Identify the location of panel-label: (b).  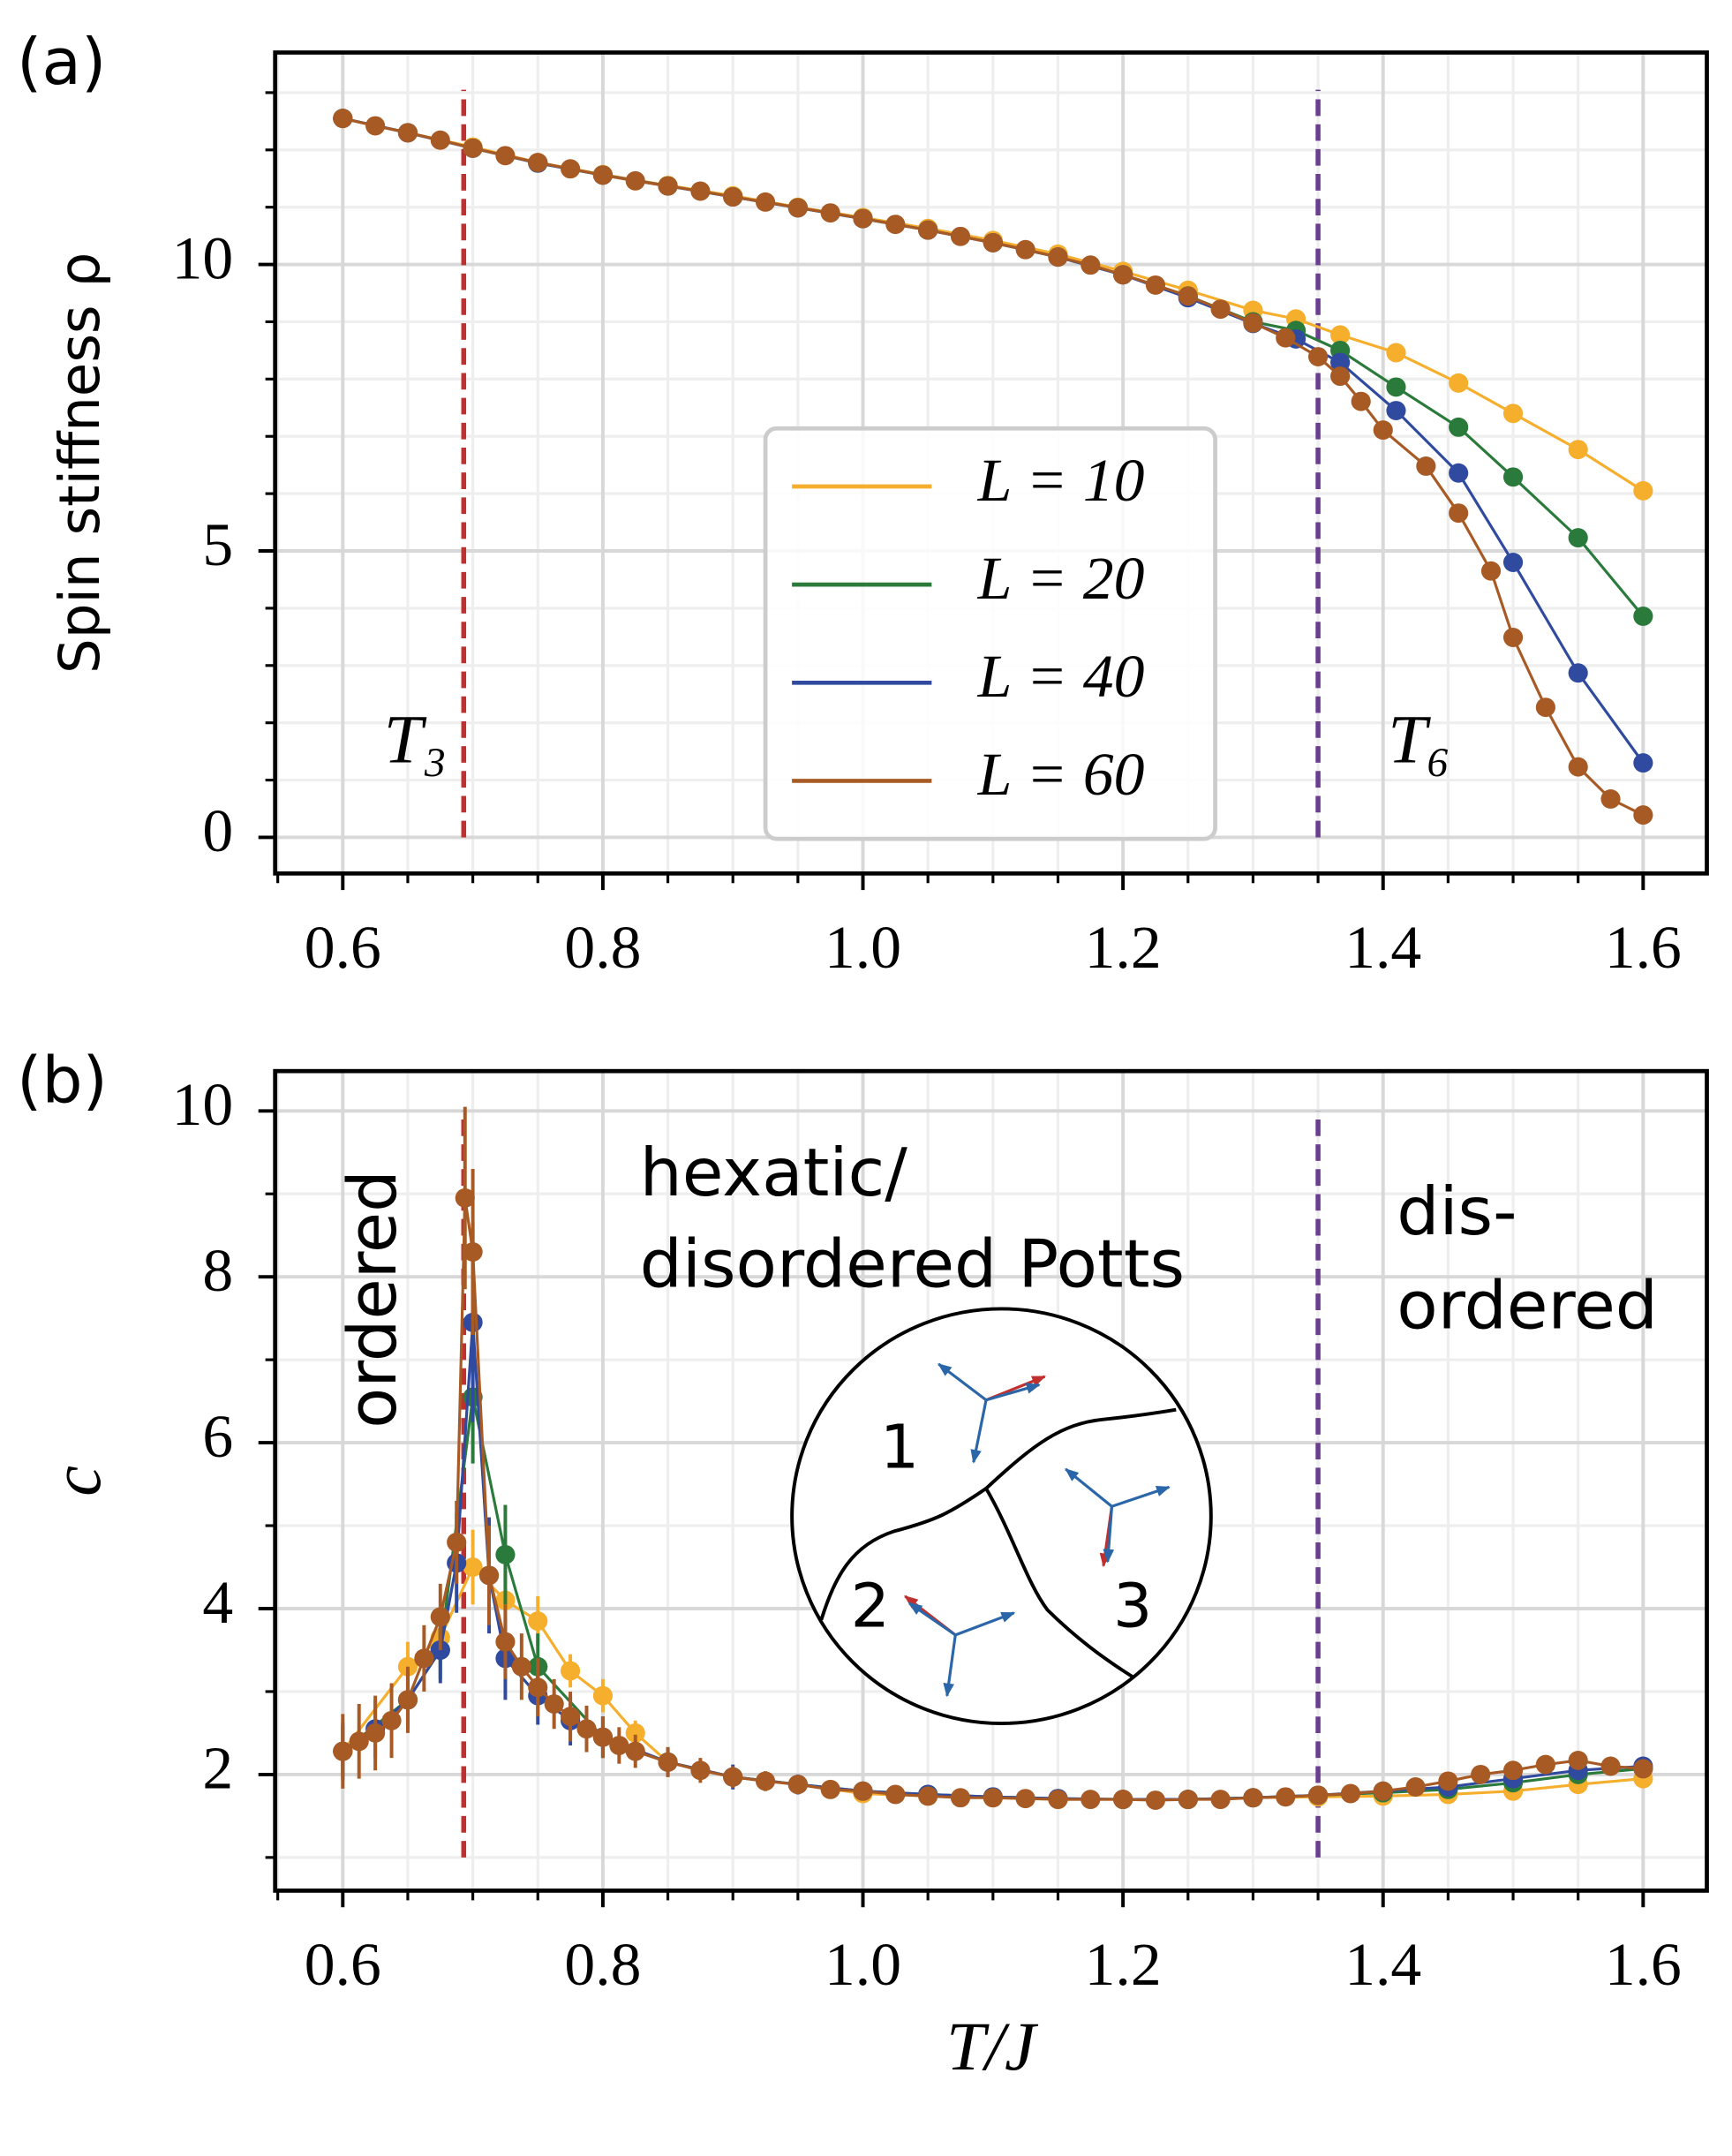
(62, 1081).